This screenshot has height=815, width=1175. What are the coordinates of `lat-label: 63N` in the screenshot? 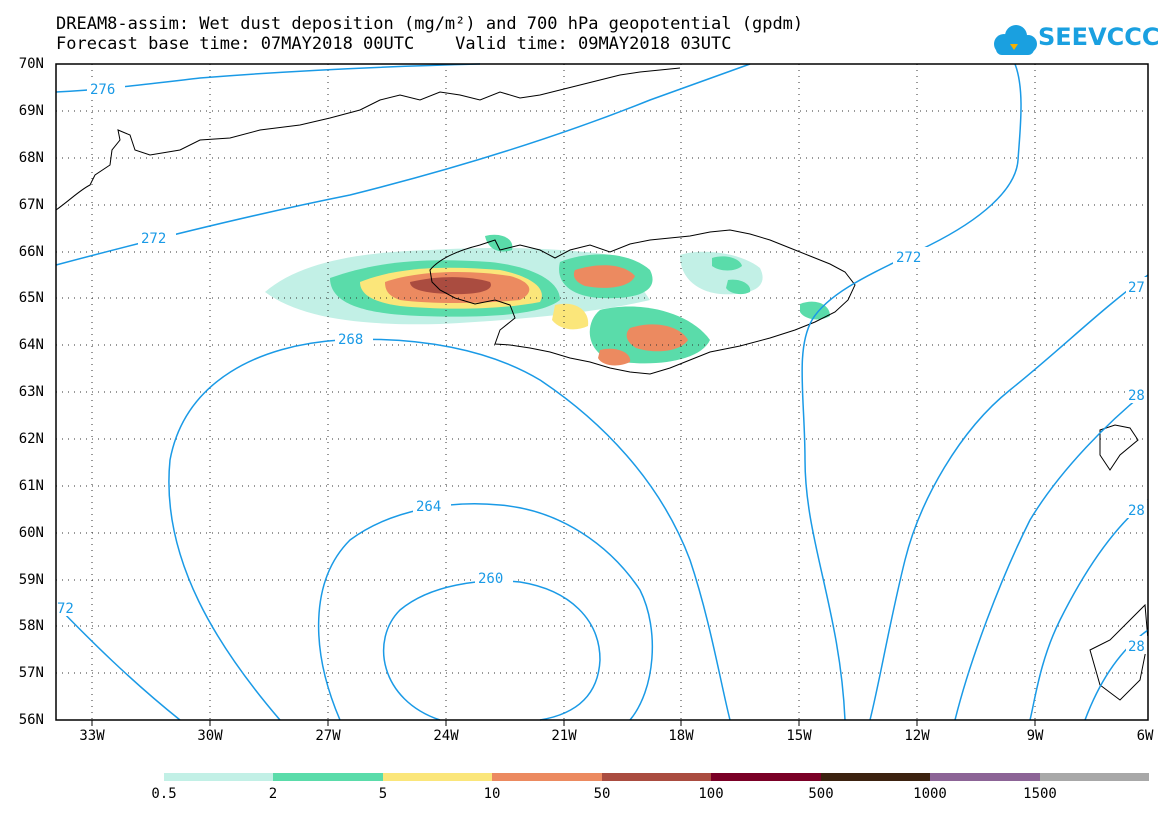 It's located at (31, 392).